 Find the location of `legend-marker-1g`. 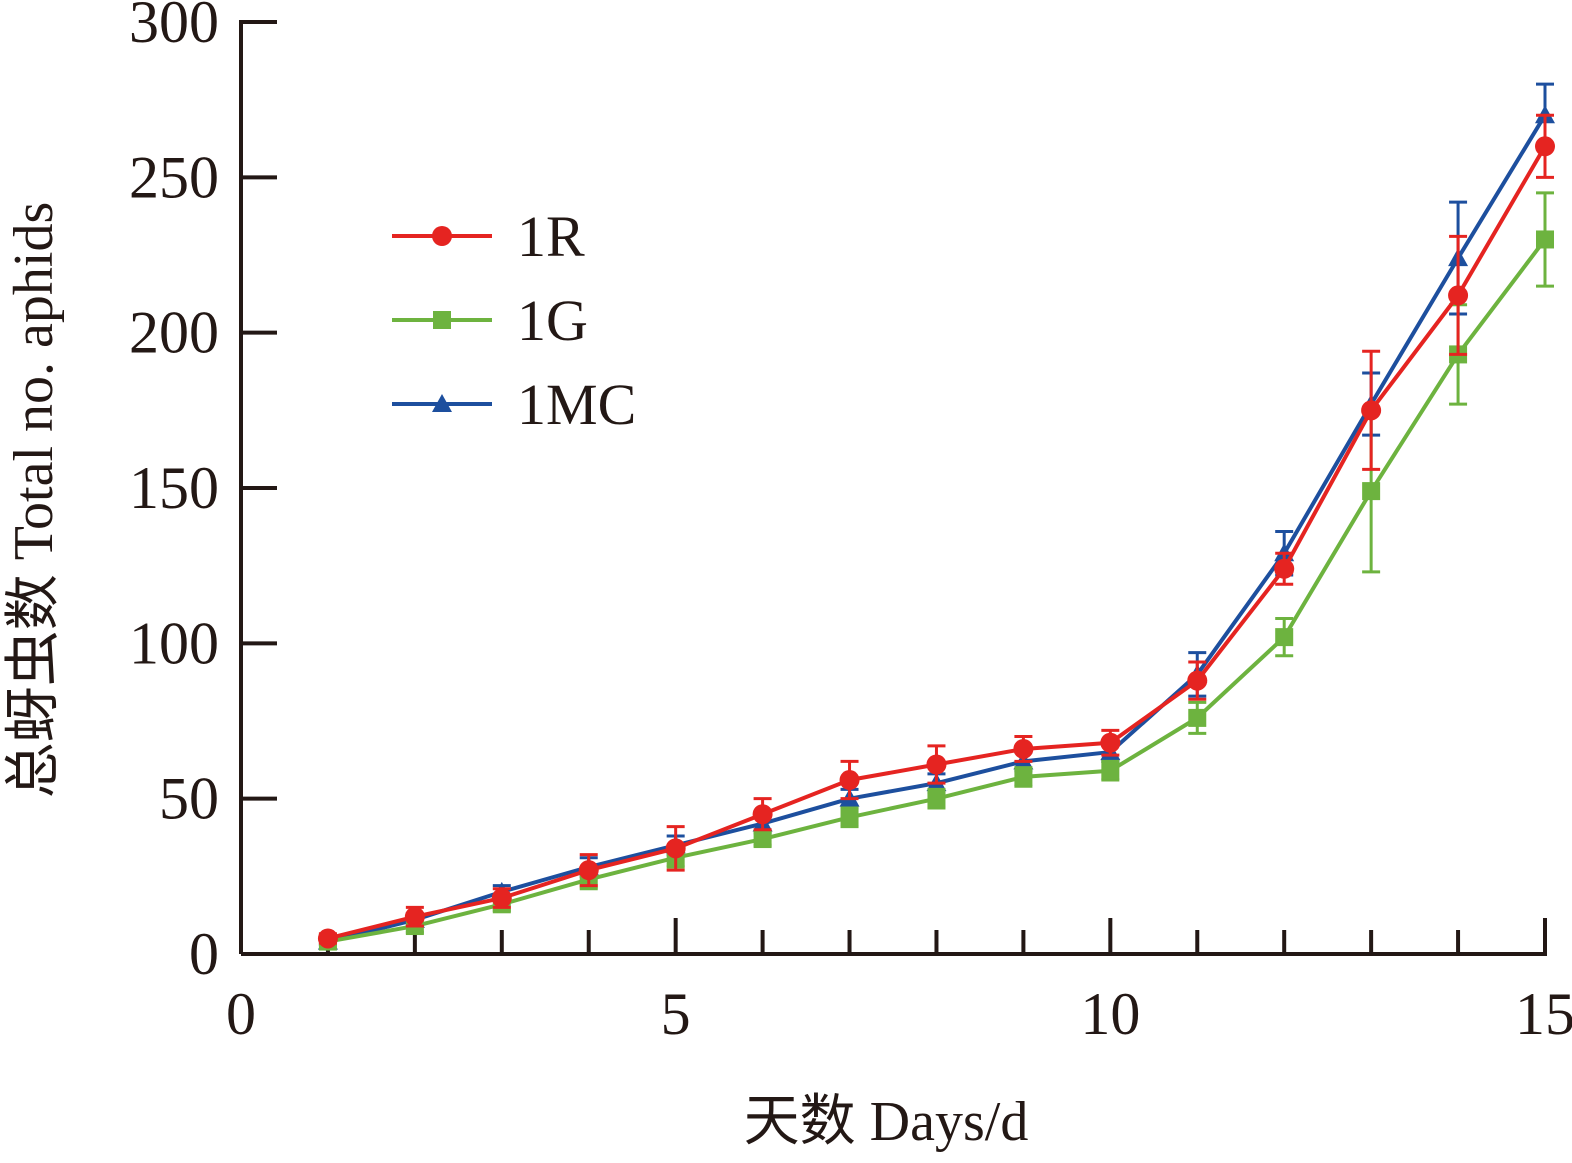

legend-marker-1g is located at coordinates (442, 320).